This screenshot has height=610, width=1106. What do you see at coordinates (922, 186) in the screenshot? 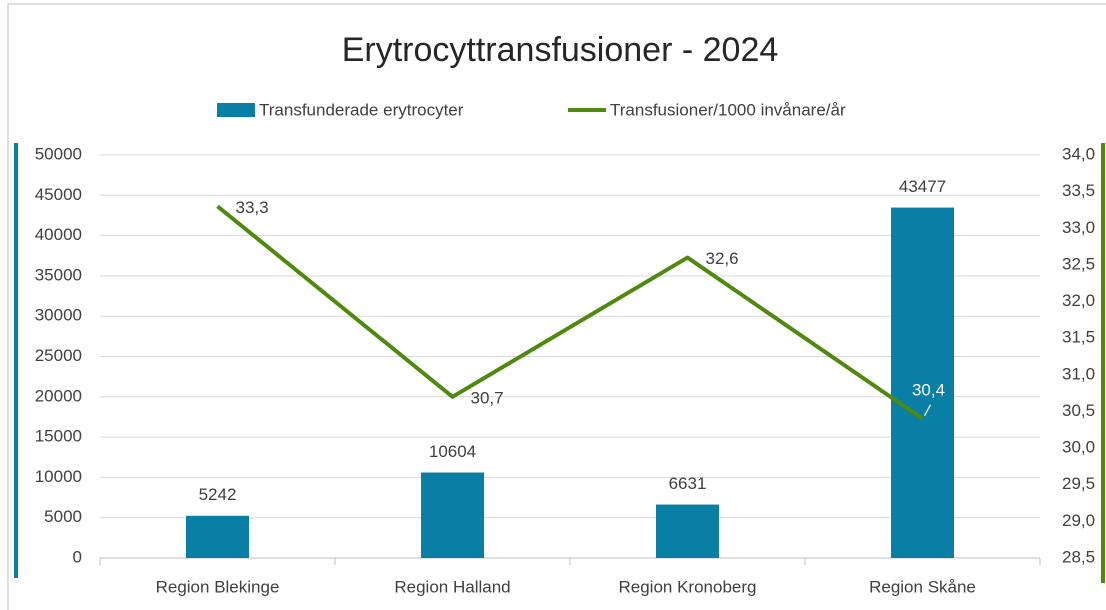
I see `bar-value-label: 43477` at bounding box center [922, 186].